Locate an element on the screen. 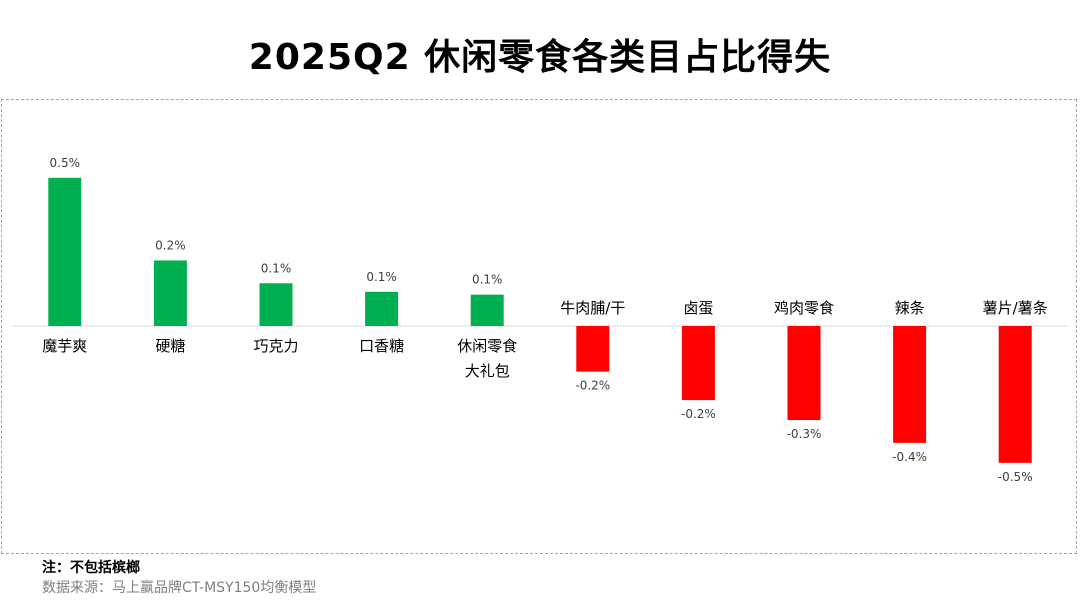 Image resolution: width=1080 pixels, height=608 pixels. data-label: -0.4% is located at coordinates (909, 457).